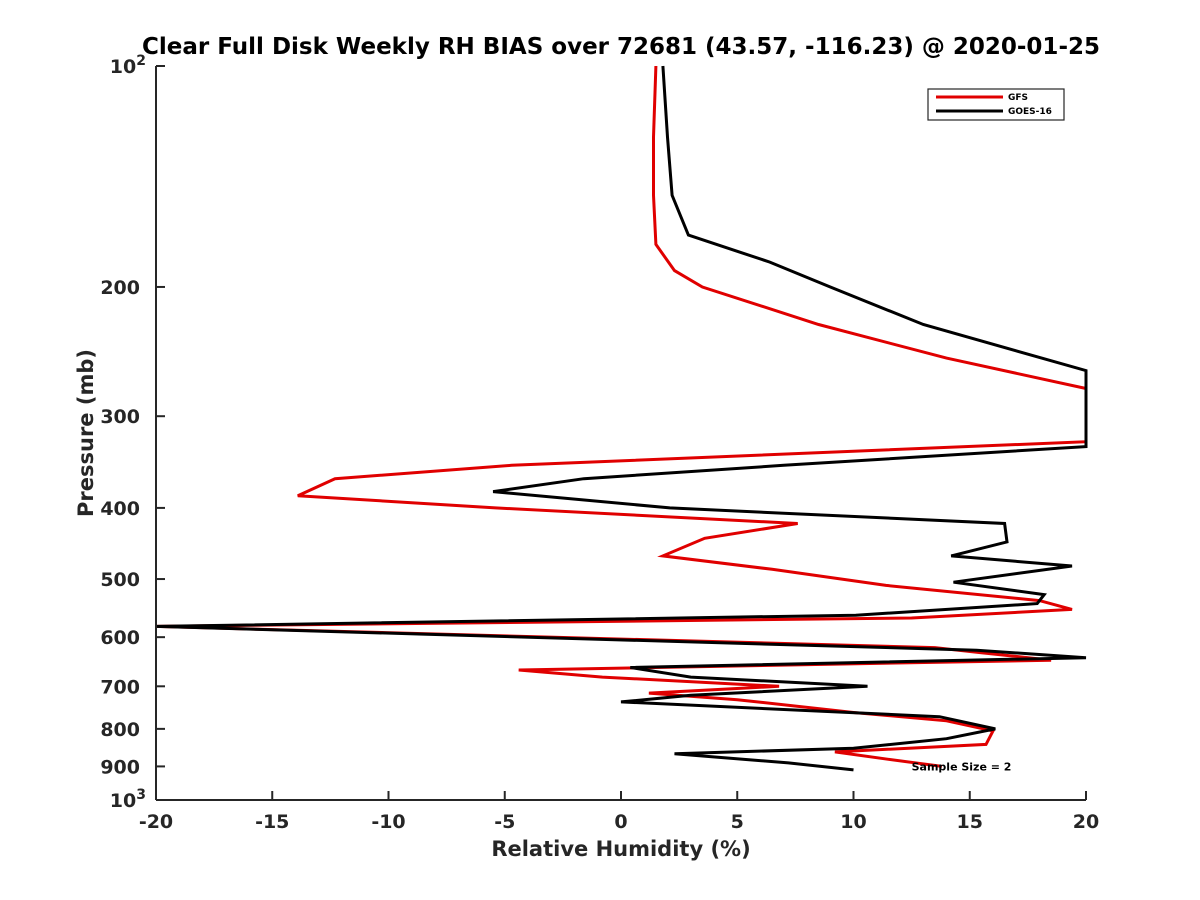  Describe the element at coordinates (1018, 98) in the screenshot. I see `legend-label-gfs: GFS` at that location.